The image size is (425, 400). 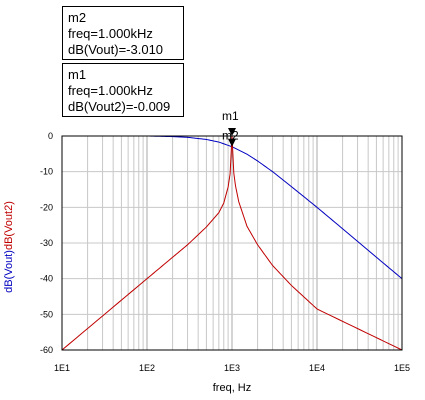 What do you see at coordinates (402, 368) in the screenshot?
I see `x-tick-label: 1E5` at bounding box center [402, 368].